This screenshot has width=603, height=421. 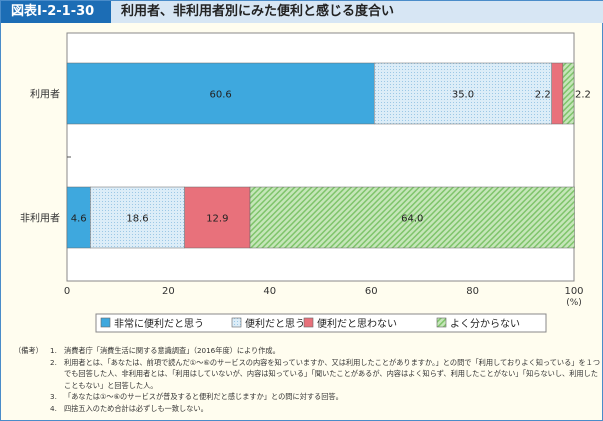 I want to click on note-number: 1., so click(x=53, y=350).